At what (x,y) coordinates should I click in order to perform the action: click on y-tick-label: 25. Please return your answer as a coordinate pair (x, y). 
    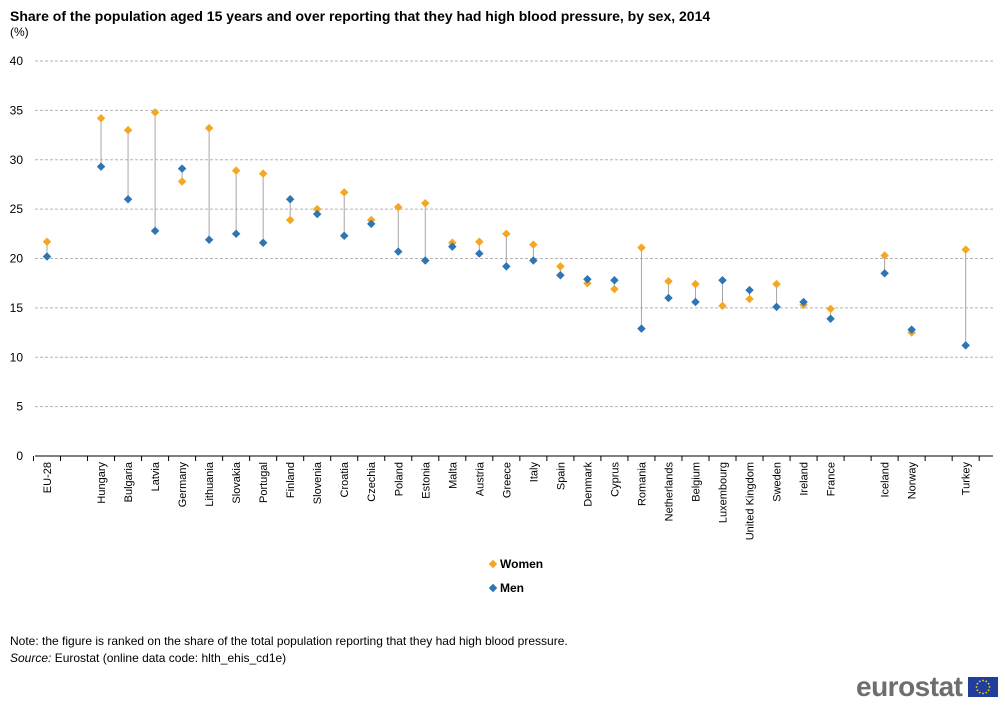
    Looking at the image, I should click on (17, 209).